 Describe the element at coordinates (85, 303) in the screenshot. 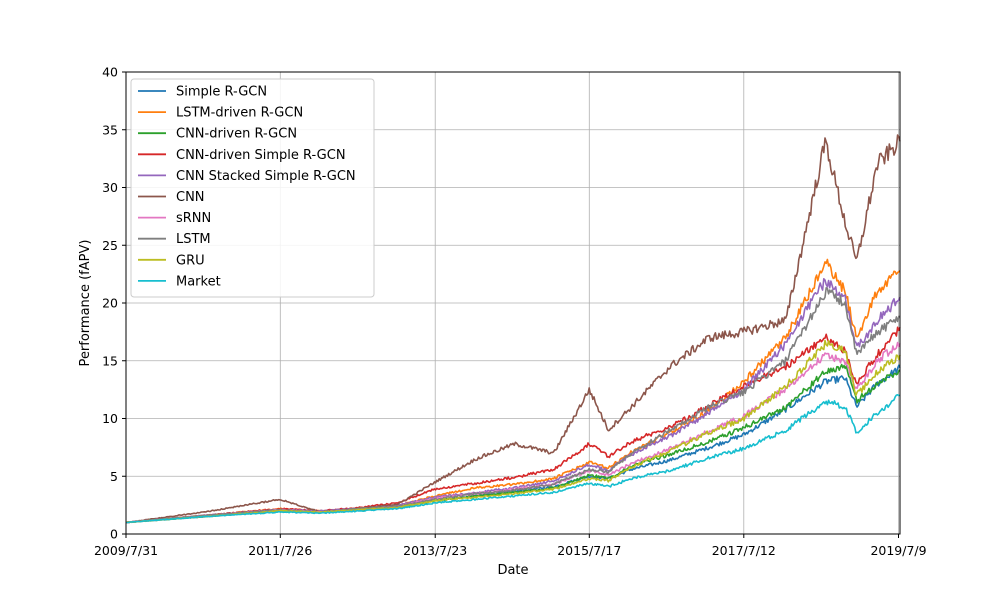

I see `y-axis-label: Performance (fAPV)` at that location.